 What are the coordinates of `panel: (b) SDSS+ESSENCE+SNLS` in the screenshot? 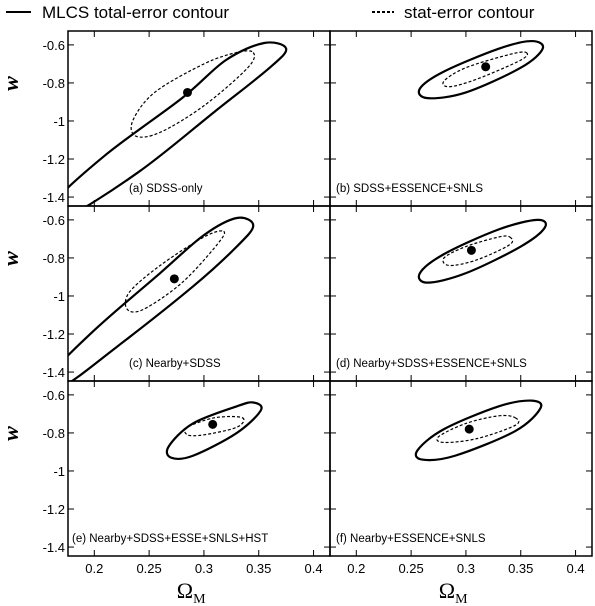 It's located at (461, 118).